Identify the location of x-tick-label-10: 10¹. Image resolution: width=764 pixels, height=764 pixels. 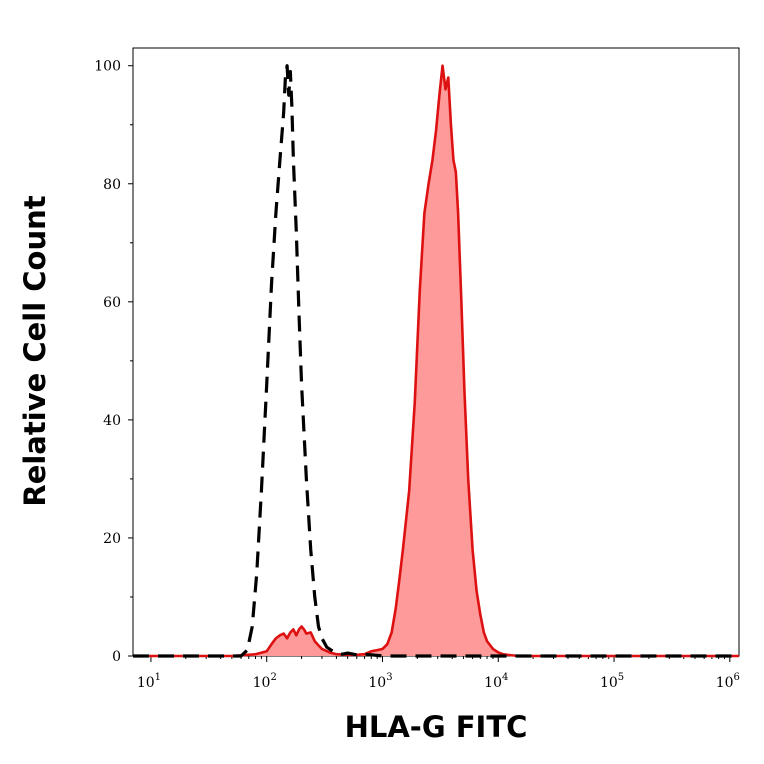
(149, 681).